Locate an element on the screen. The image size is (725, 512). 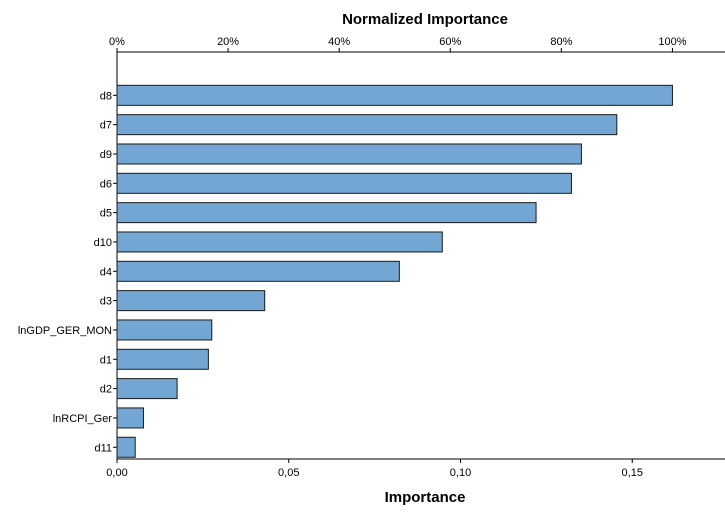
bar-d10 is located at coordinates (279, 242).